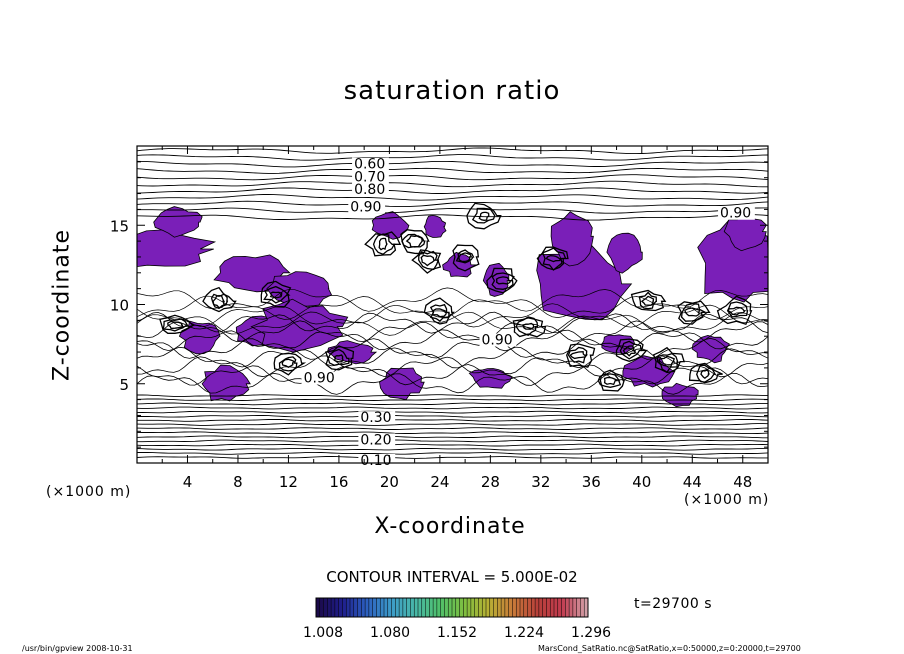 This screenshot has height=654, width=904. What do you see at coordinates (188, 482) in the screenshot?
I see `x-tick-label-0: 4` at bounding box center [188, 482].